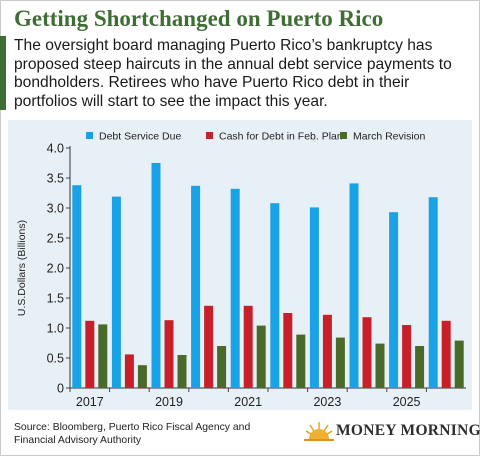 Image resolution: width=480 pixels, height=456 pixels. What do you see at coordinates (169, 402) in the screenshot?
I see `x-tick-label: 2019` at bounding box center [169, 402].